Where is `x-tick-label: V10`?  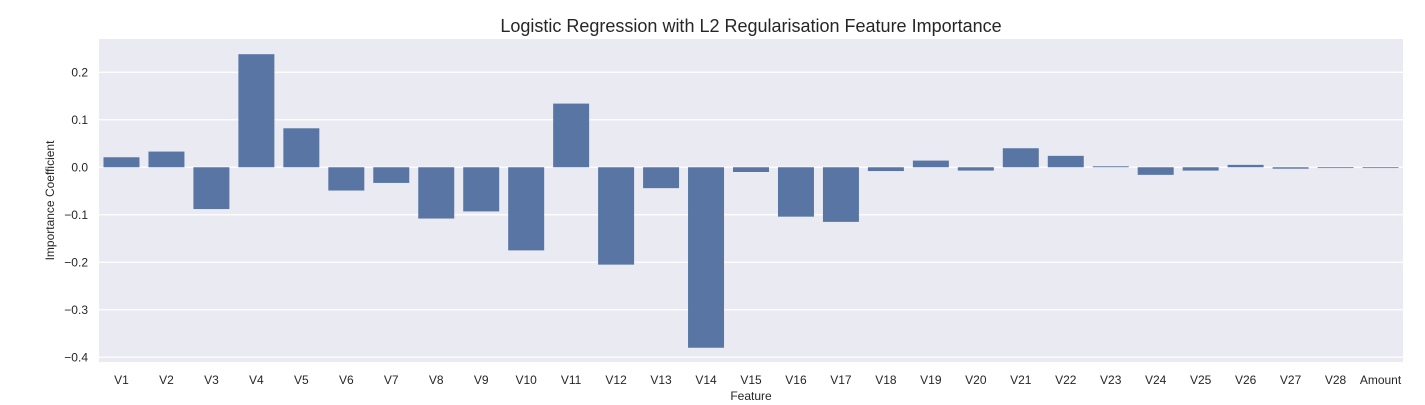
x-tick-label: V10 is located at coordinates (526, 380).